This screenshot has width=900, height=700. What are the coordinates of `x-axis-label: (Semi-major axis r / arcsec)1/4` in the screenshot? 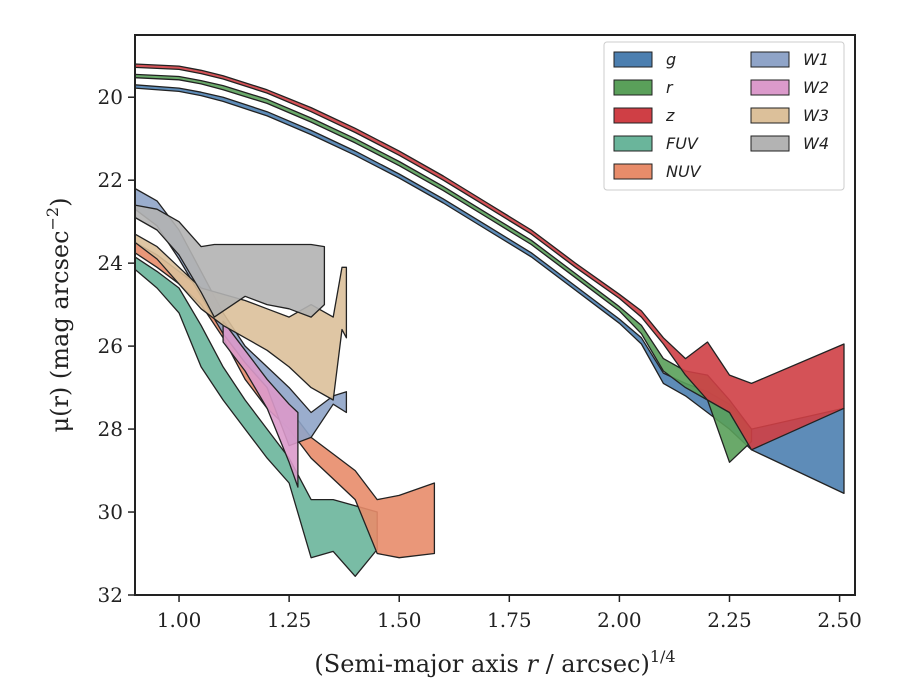 It's located at (494, 662).